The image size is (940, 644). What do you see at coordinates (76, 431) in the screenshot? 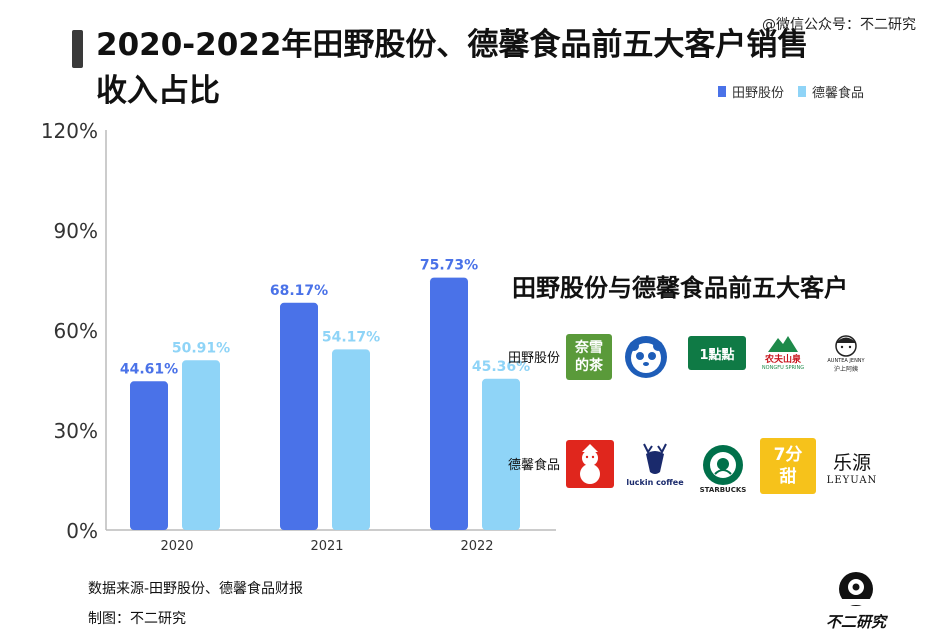
I see `y-tick-label-1: 30%` at bounding box center [76, 431].